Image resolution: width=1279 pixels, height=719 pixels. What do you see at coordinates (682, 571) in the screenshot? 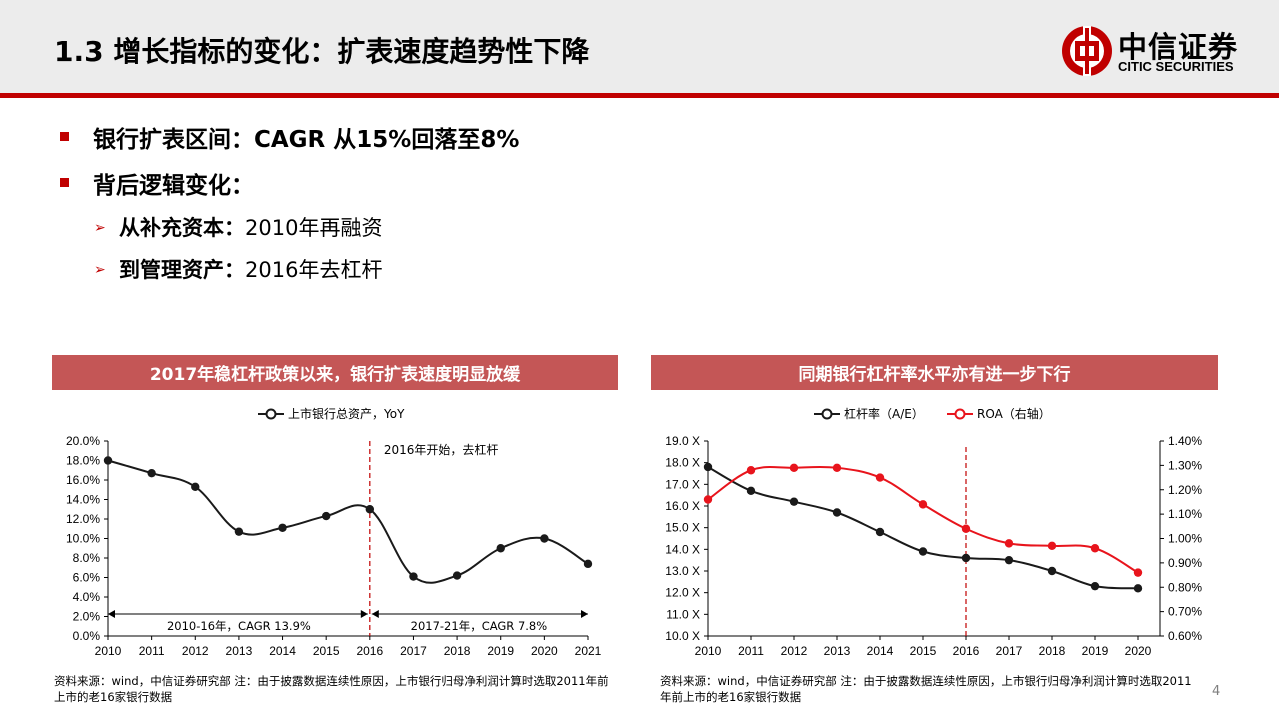
I see `left-y-tick-label: 13.0 X` at bounding box center [682, 571].